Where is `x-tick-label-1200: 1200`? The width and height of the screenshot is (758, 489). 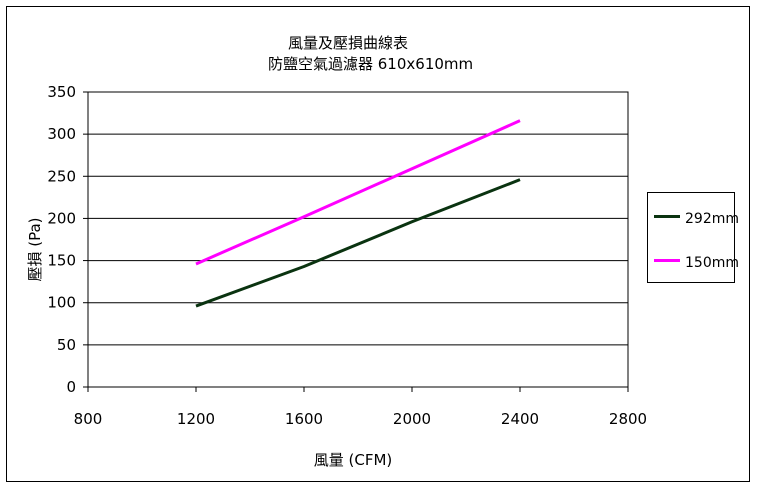
x-tick-label-1200: 1200 is located at coordinates (196, 419).